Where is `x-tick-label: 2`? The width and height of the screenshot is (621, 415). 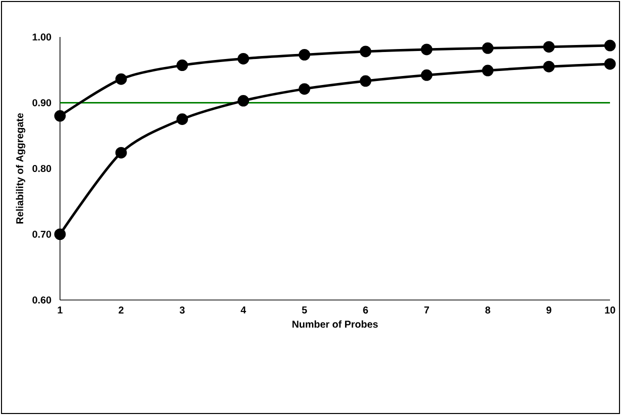 x-tick-label: 2 is located at coordinates (121, 310).